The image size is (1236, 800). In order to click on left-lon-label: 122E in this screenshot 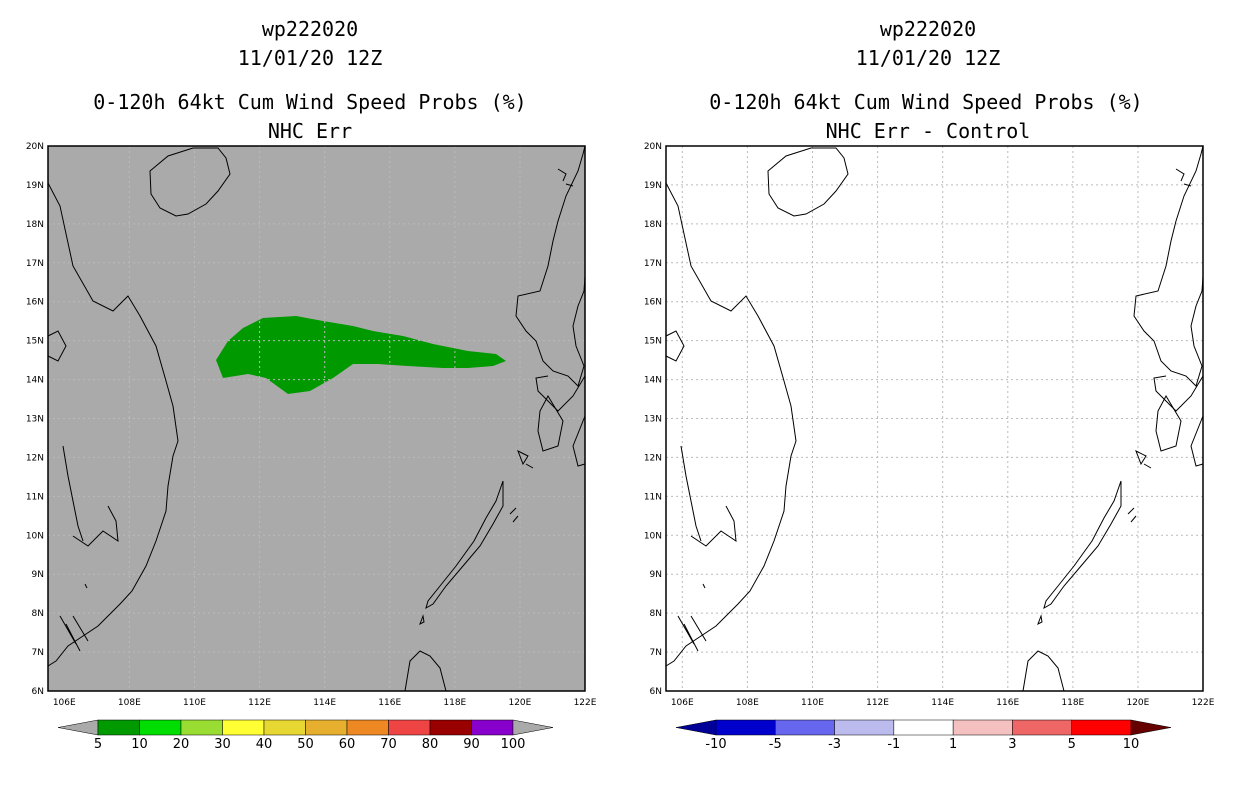, I will do `click(585, 703)`.